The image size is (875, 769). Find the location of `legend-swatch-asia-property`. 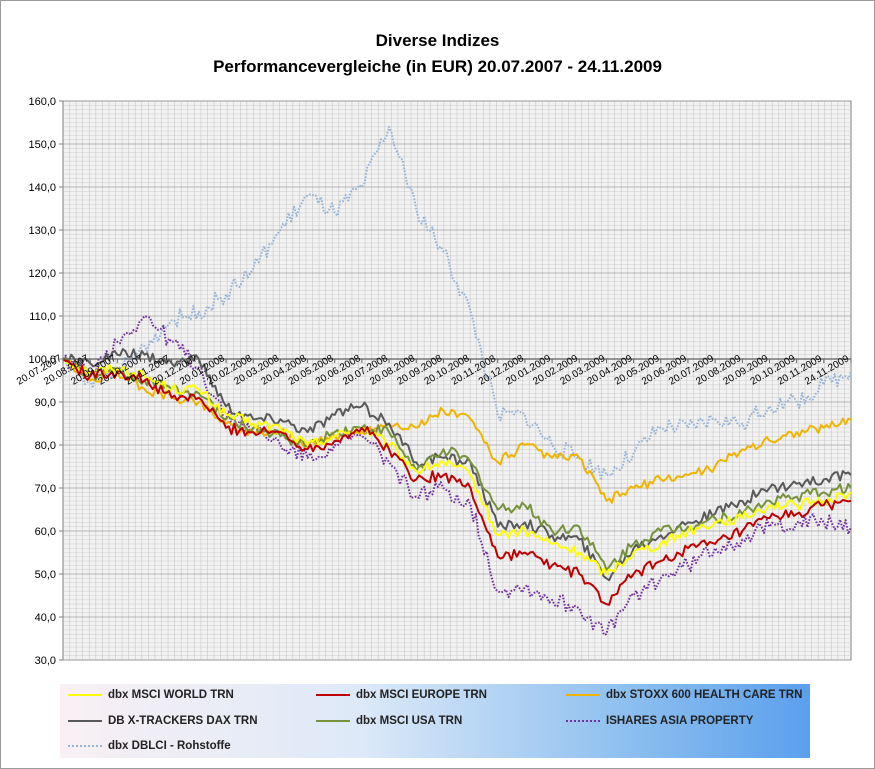

legend-swatch-asia-property is located at coordinates (583, 721).